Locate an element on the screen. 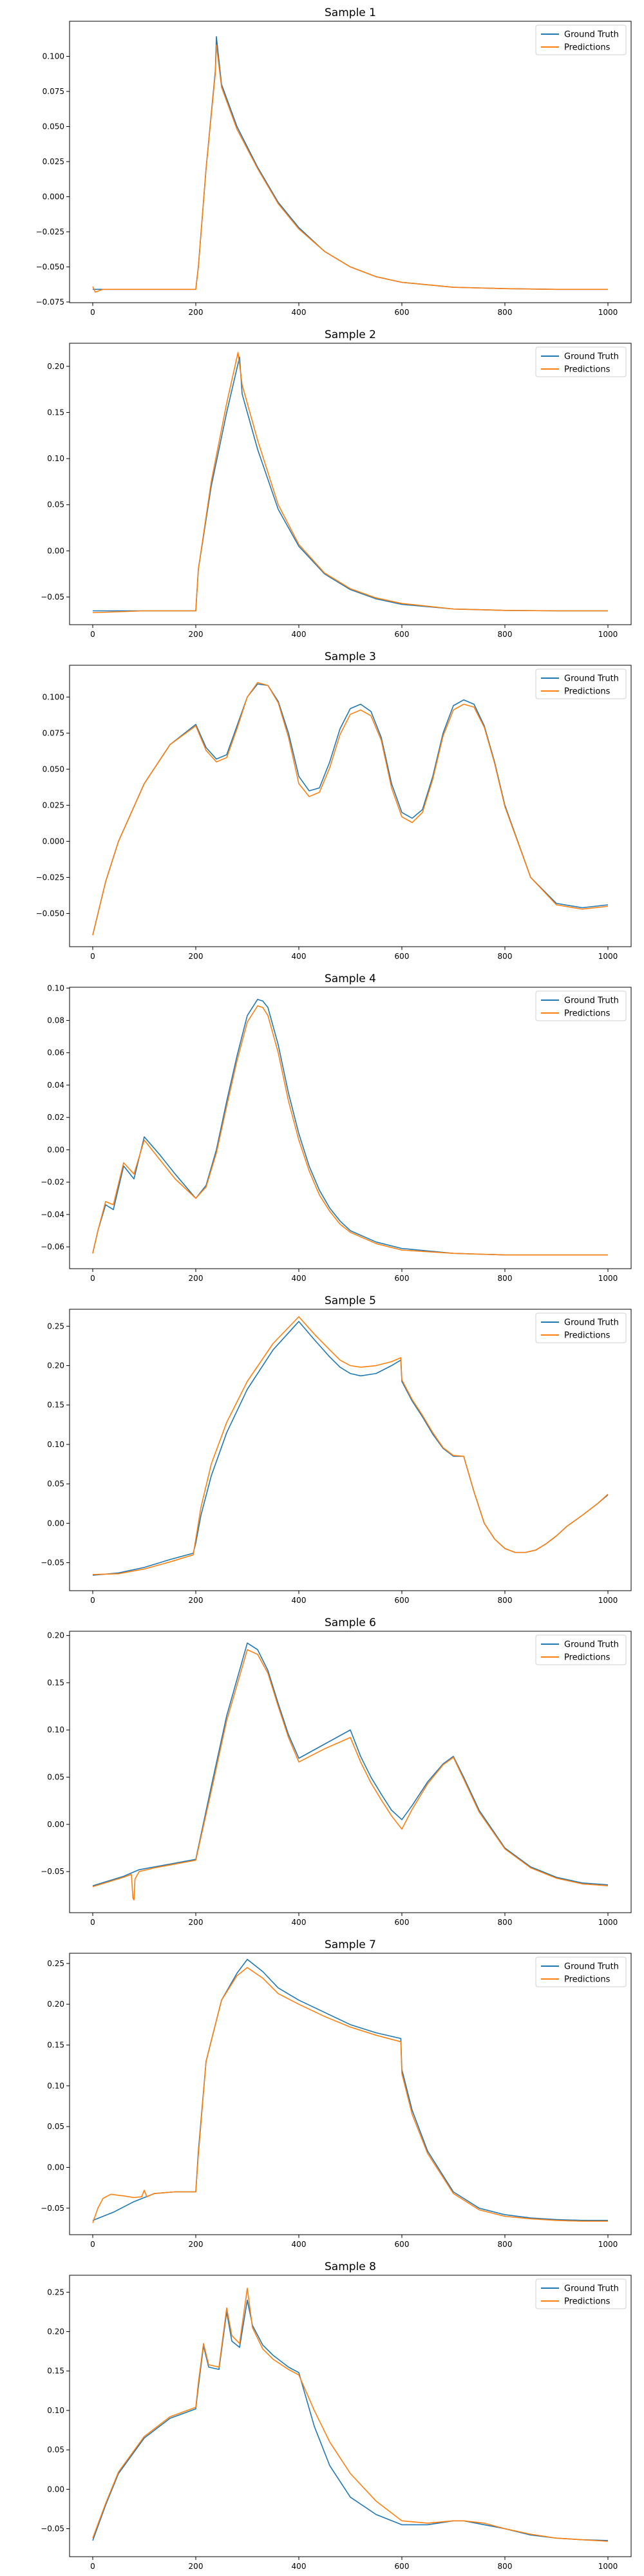  y-tick-label: 0.08 is located at coordinates (56, 1020).